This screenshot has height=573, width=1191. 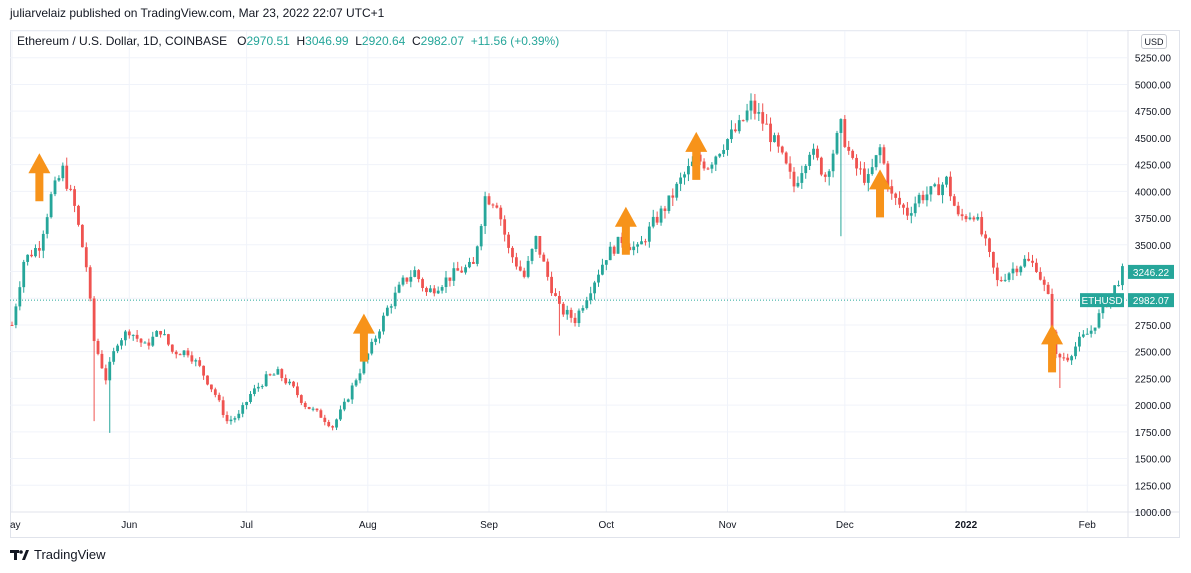 I want to click on x-tick-label: Feb, so click(x=1088, y=525).